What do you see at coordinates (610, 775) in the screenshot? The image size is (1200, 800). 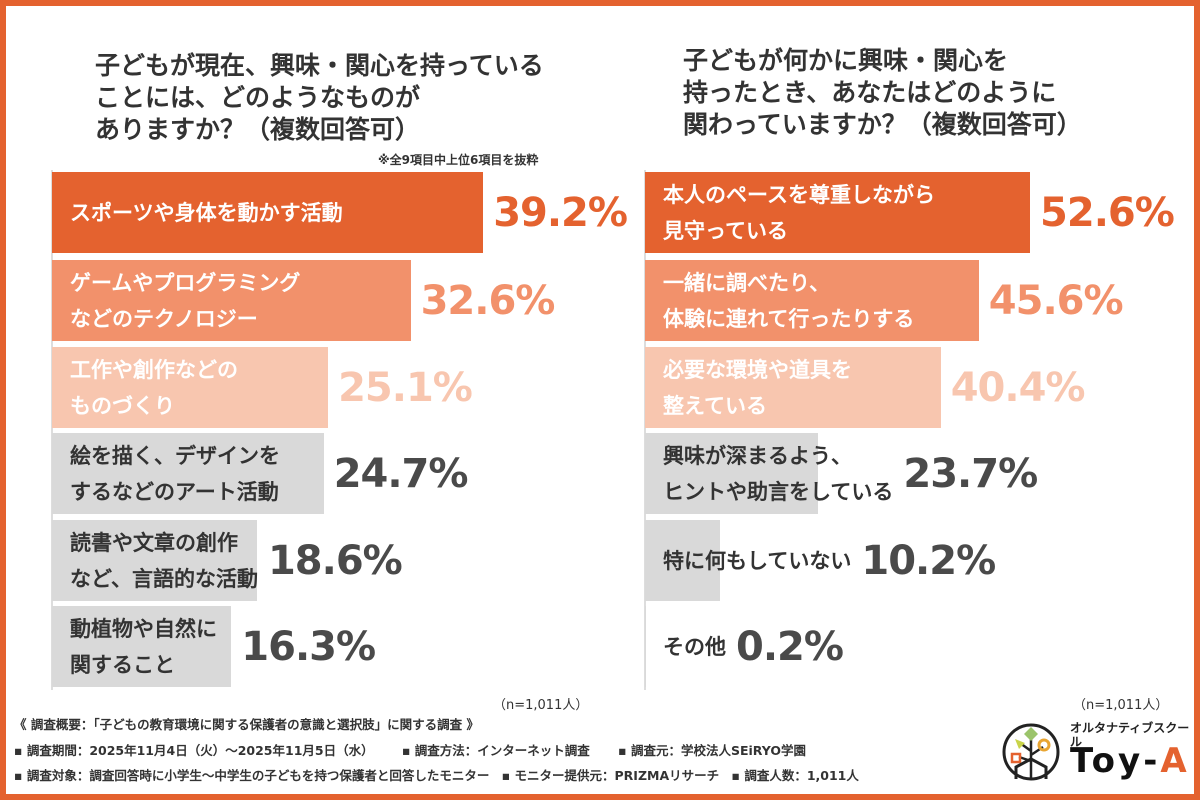 I see `footer-provider: ▪ モニター提供元：PRIZMAリサーチ` at bounding box center [610, 775].